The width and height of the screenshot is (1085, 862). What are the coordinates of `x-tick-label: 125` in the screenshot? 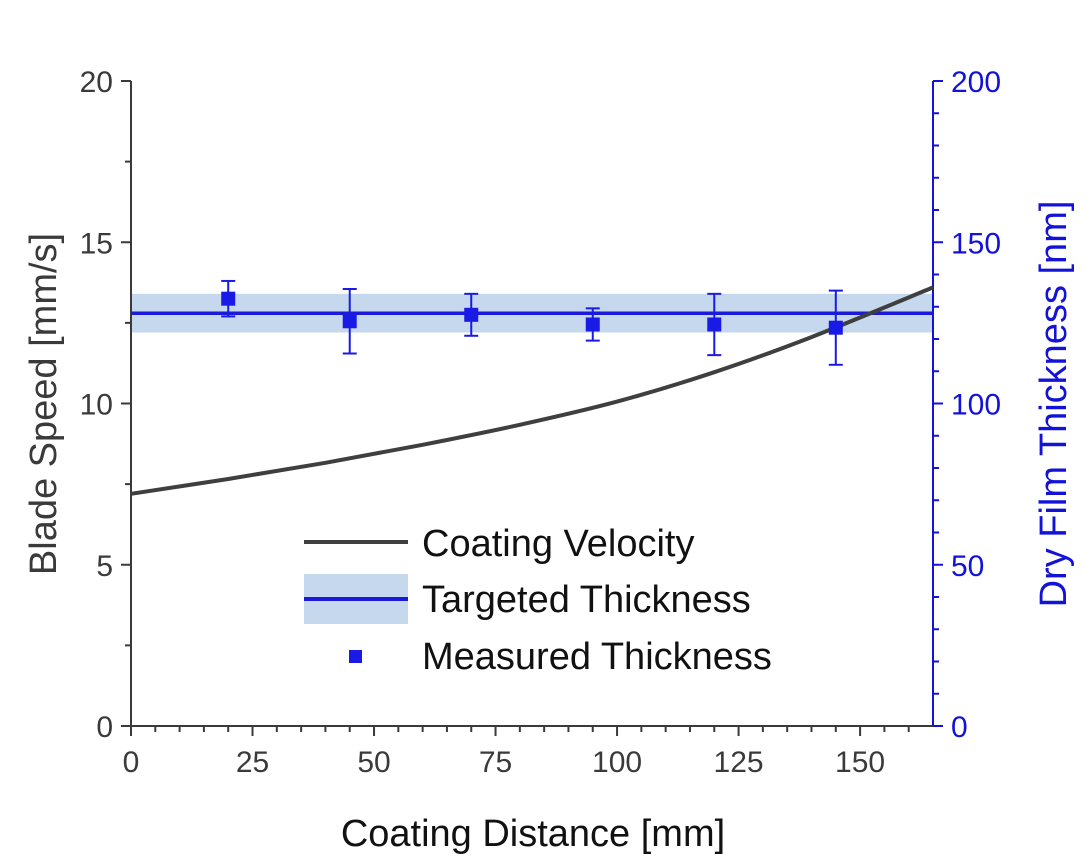 It's located at (739, 762).